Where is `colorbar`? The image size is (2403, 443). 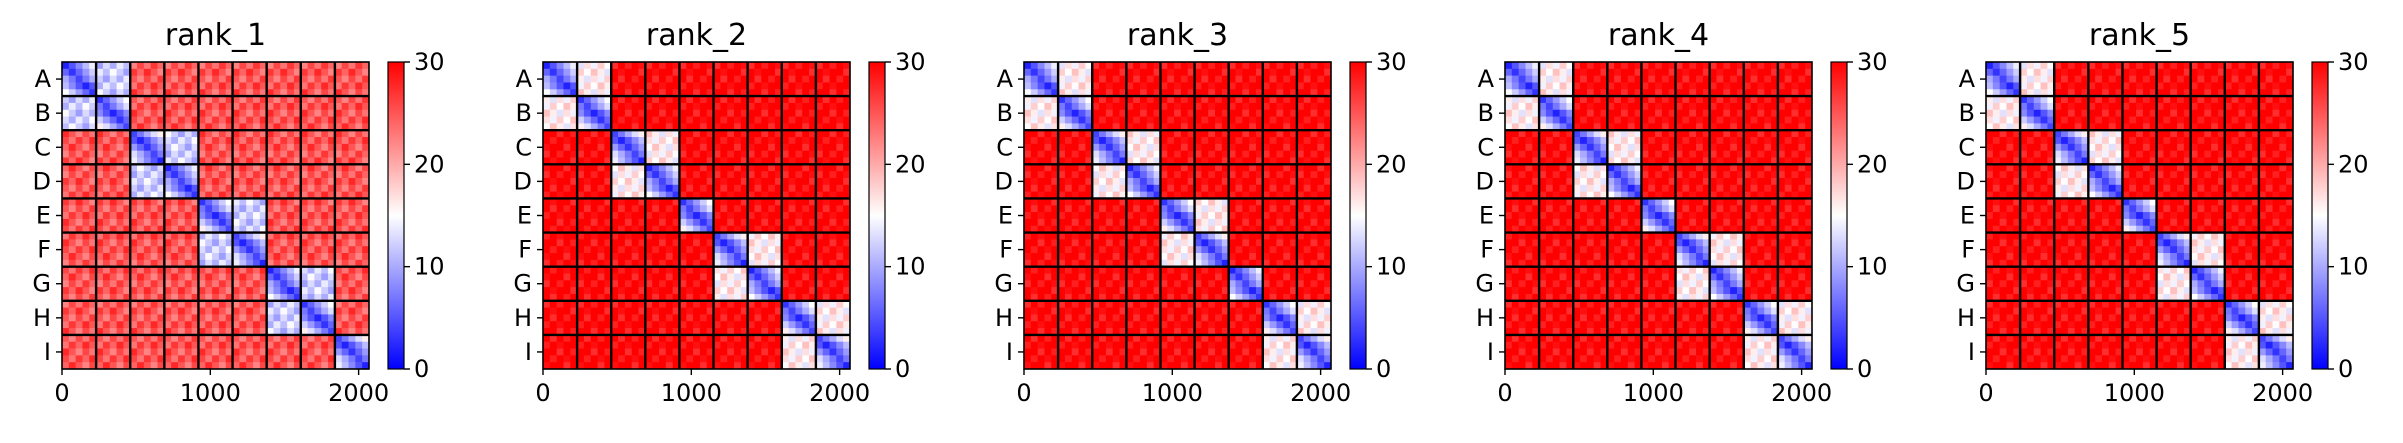 colorbar is located at coordinates (877, 215).